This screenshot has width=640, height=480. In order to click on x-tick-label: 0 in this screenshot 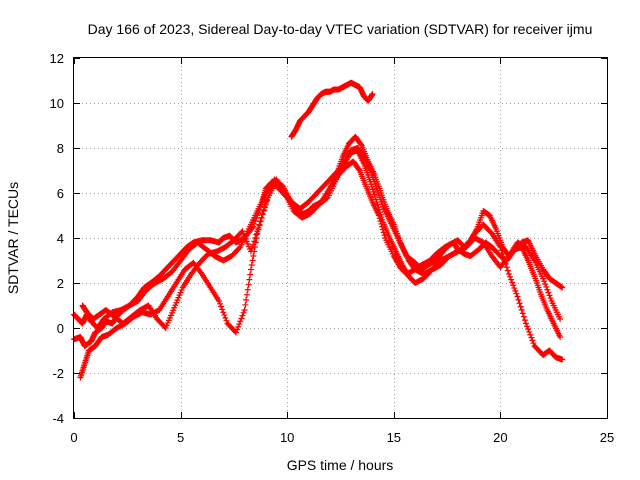, I will do `click(73, 437)`.